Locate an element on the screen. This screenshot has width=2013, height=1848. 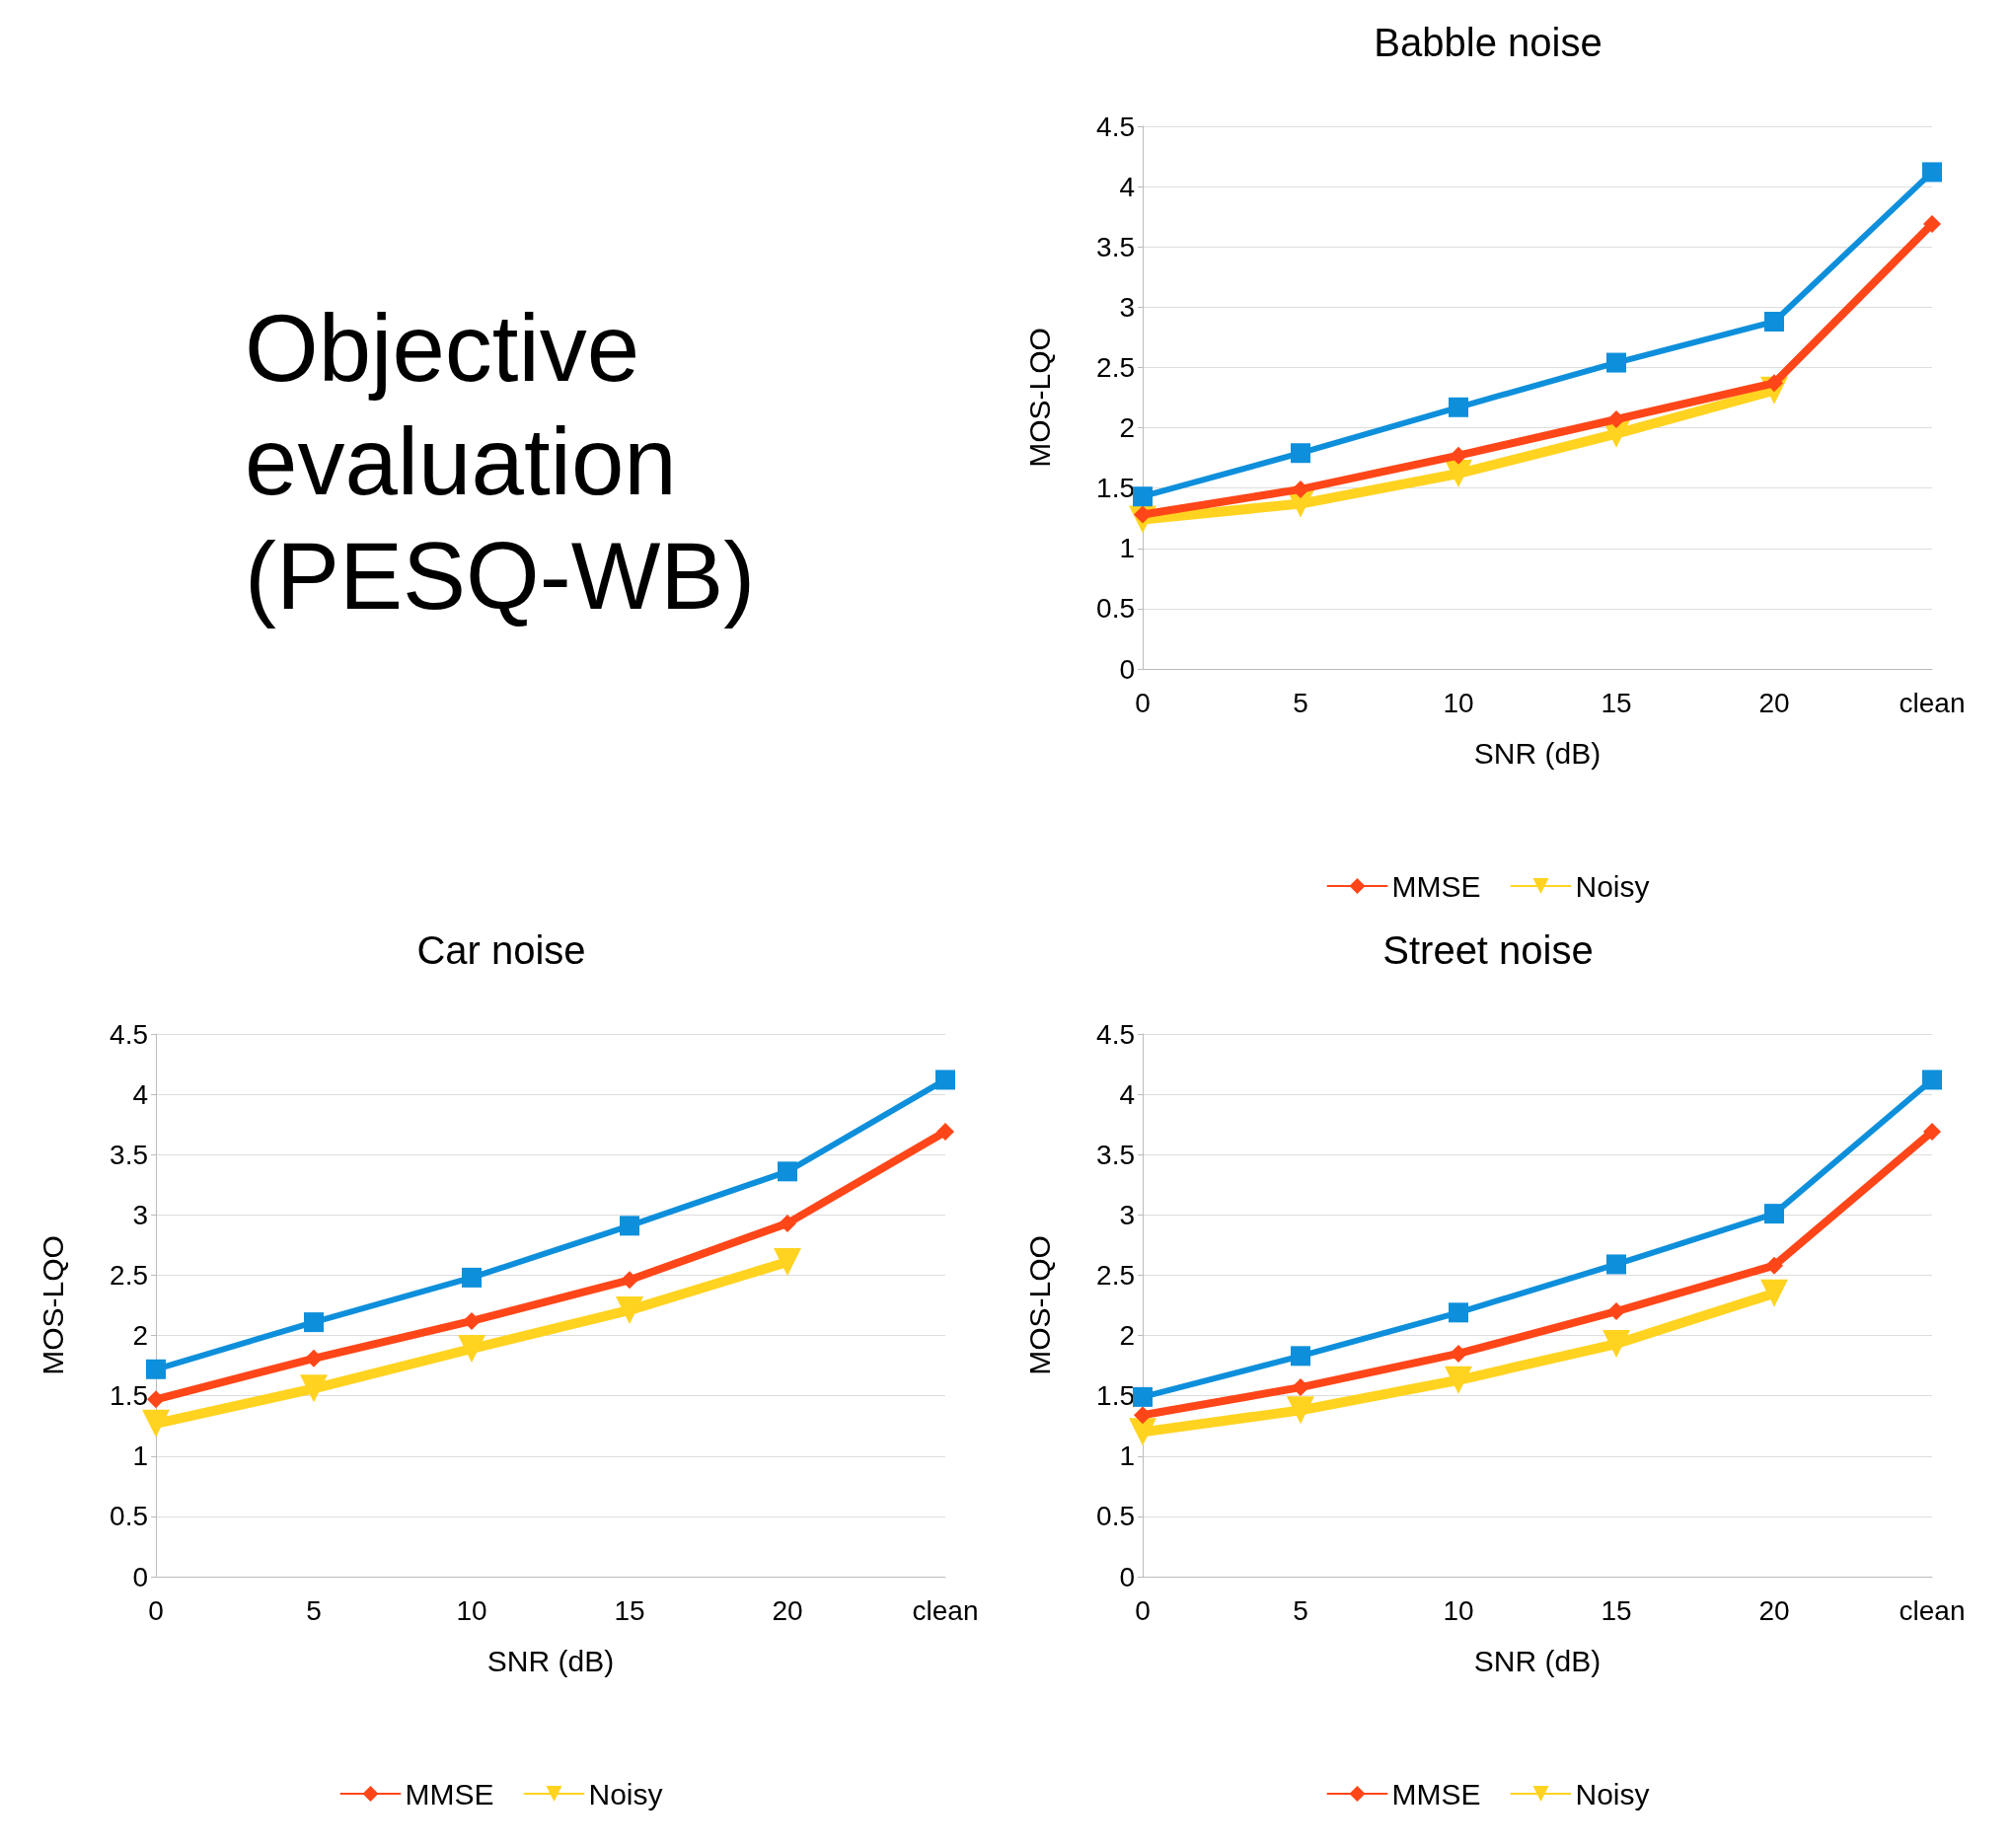
chart-title: Car noise is located at coordinates (501, 950).